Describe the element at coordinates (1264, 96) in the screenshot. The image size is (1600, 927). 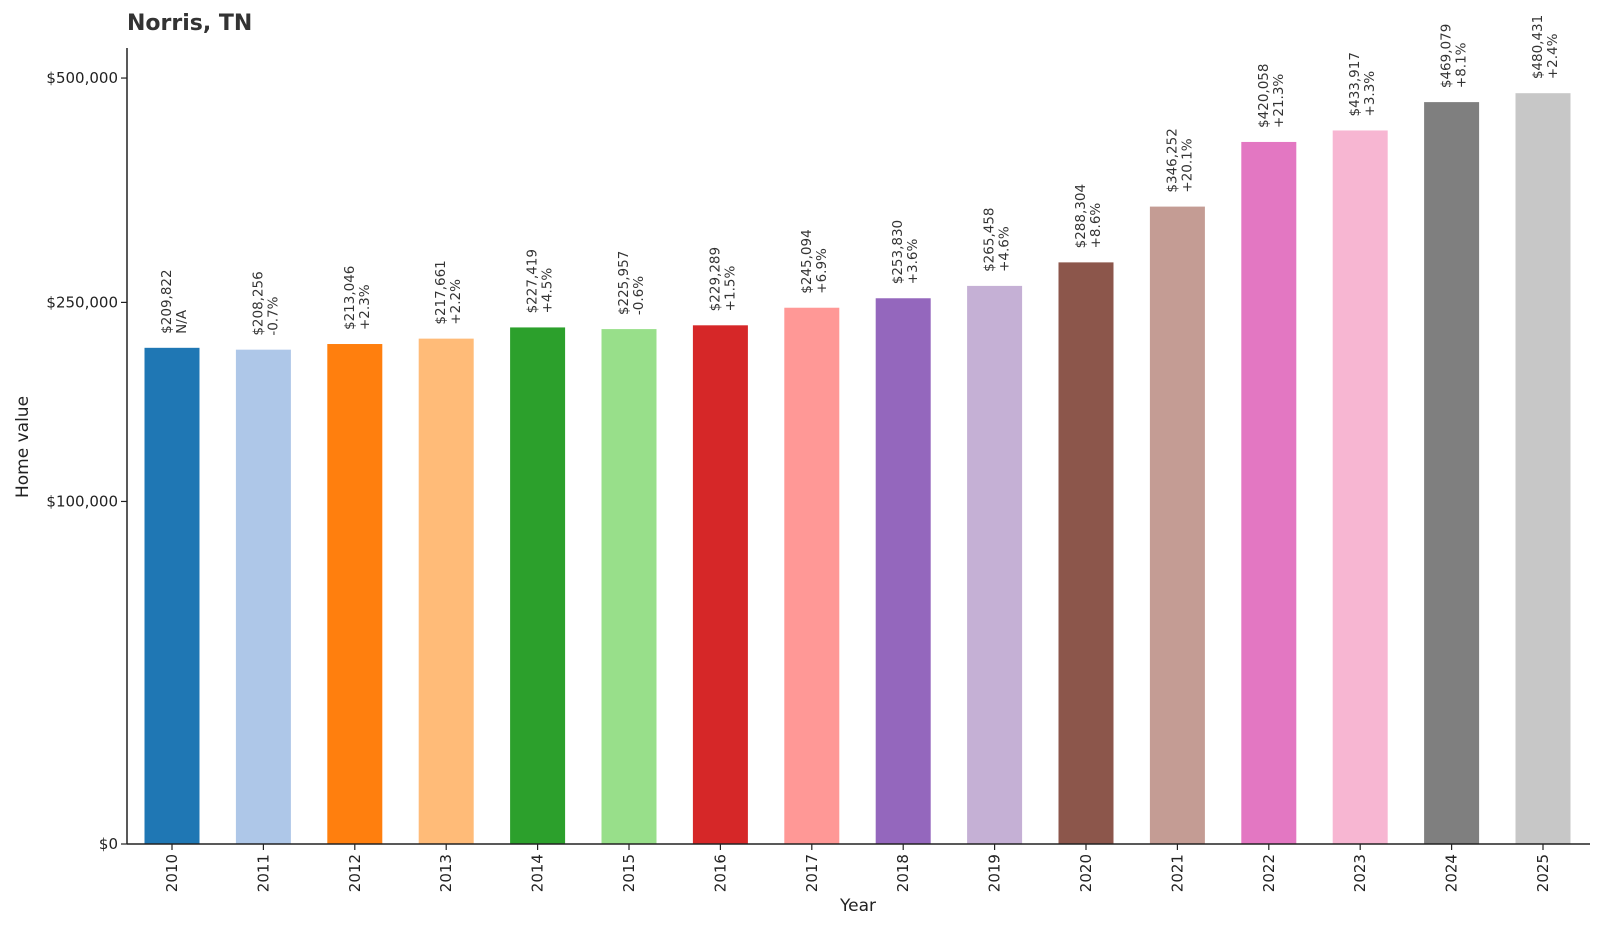
I see `bar-value-label: $420,058` at that location.